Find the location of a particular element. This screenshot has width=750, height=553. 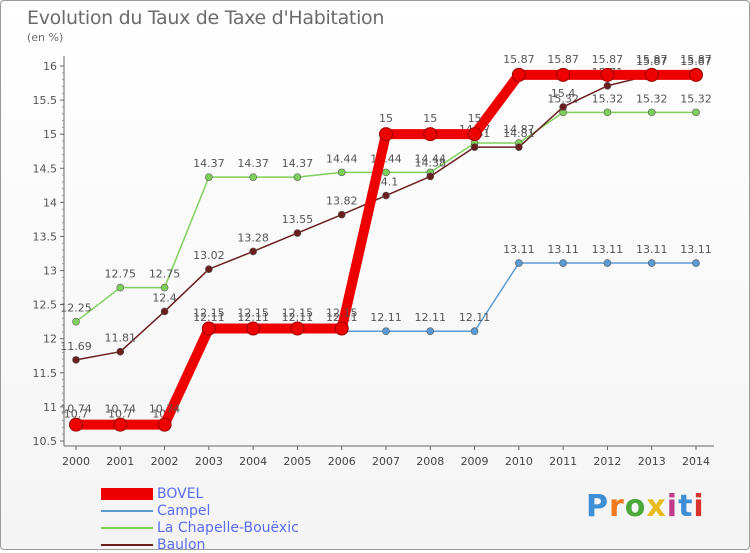

x-tick-label: 2011 is located at coordinates (563, 461).